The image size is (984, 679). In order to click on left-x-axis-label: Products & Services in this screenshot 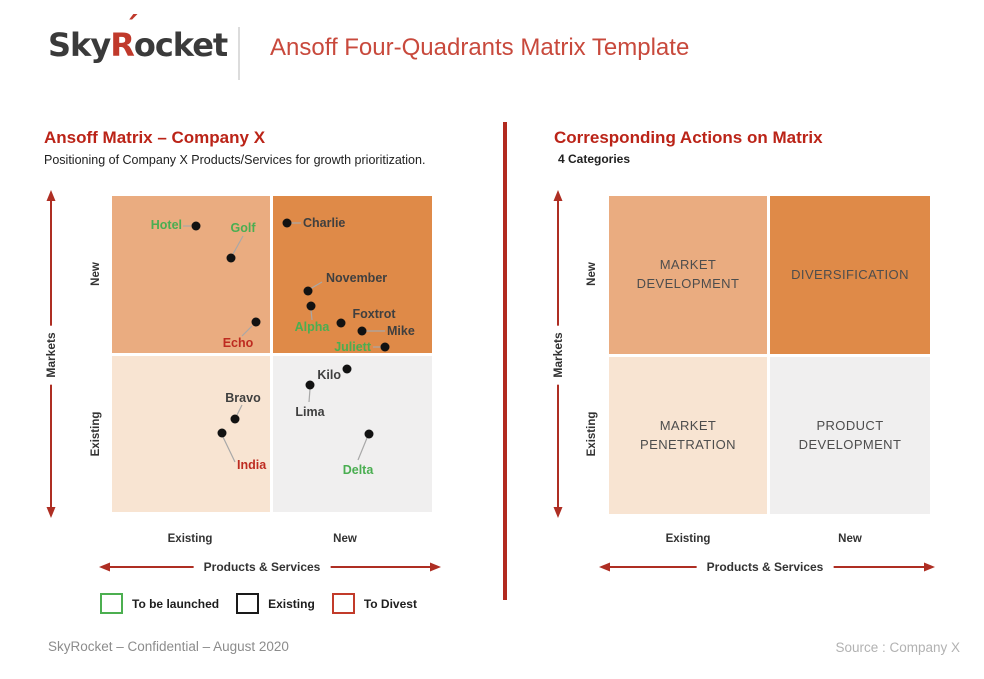, I will do `click(262, 567)`.